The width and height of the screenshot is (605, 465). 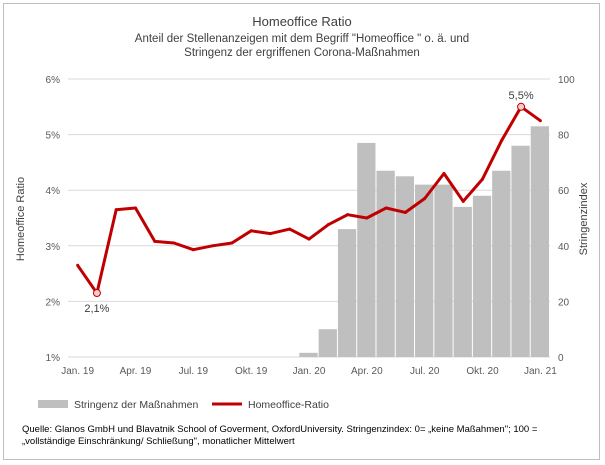 I want to click on legend-line-label: Homeoffice-Ratio, so click(x=288, y=405).